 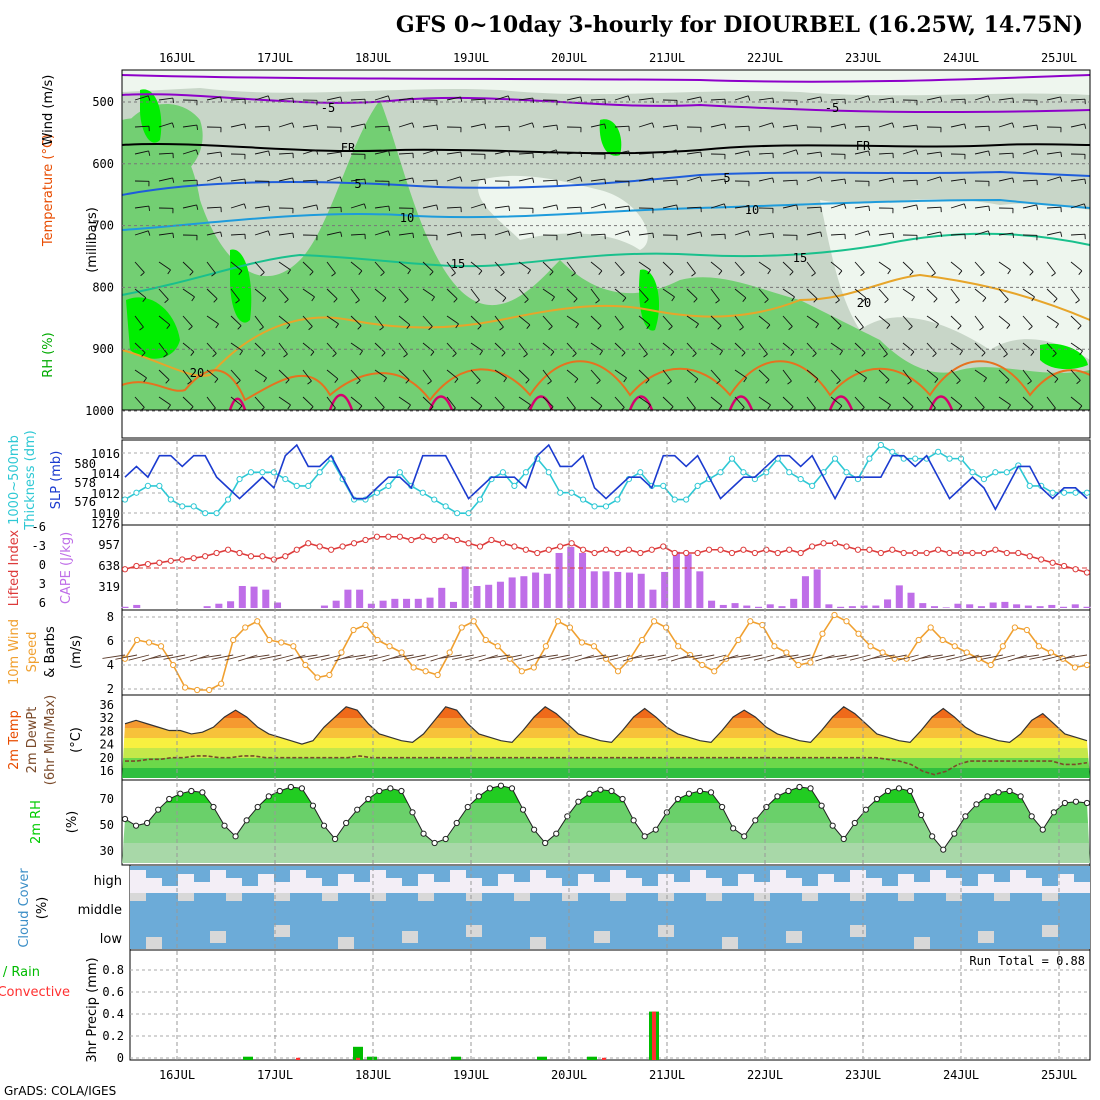 What do you see at coordinates (414, 657) in the screenshot?
I see `surface-wind-barb` at bounding box center [414, 657].